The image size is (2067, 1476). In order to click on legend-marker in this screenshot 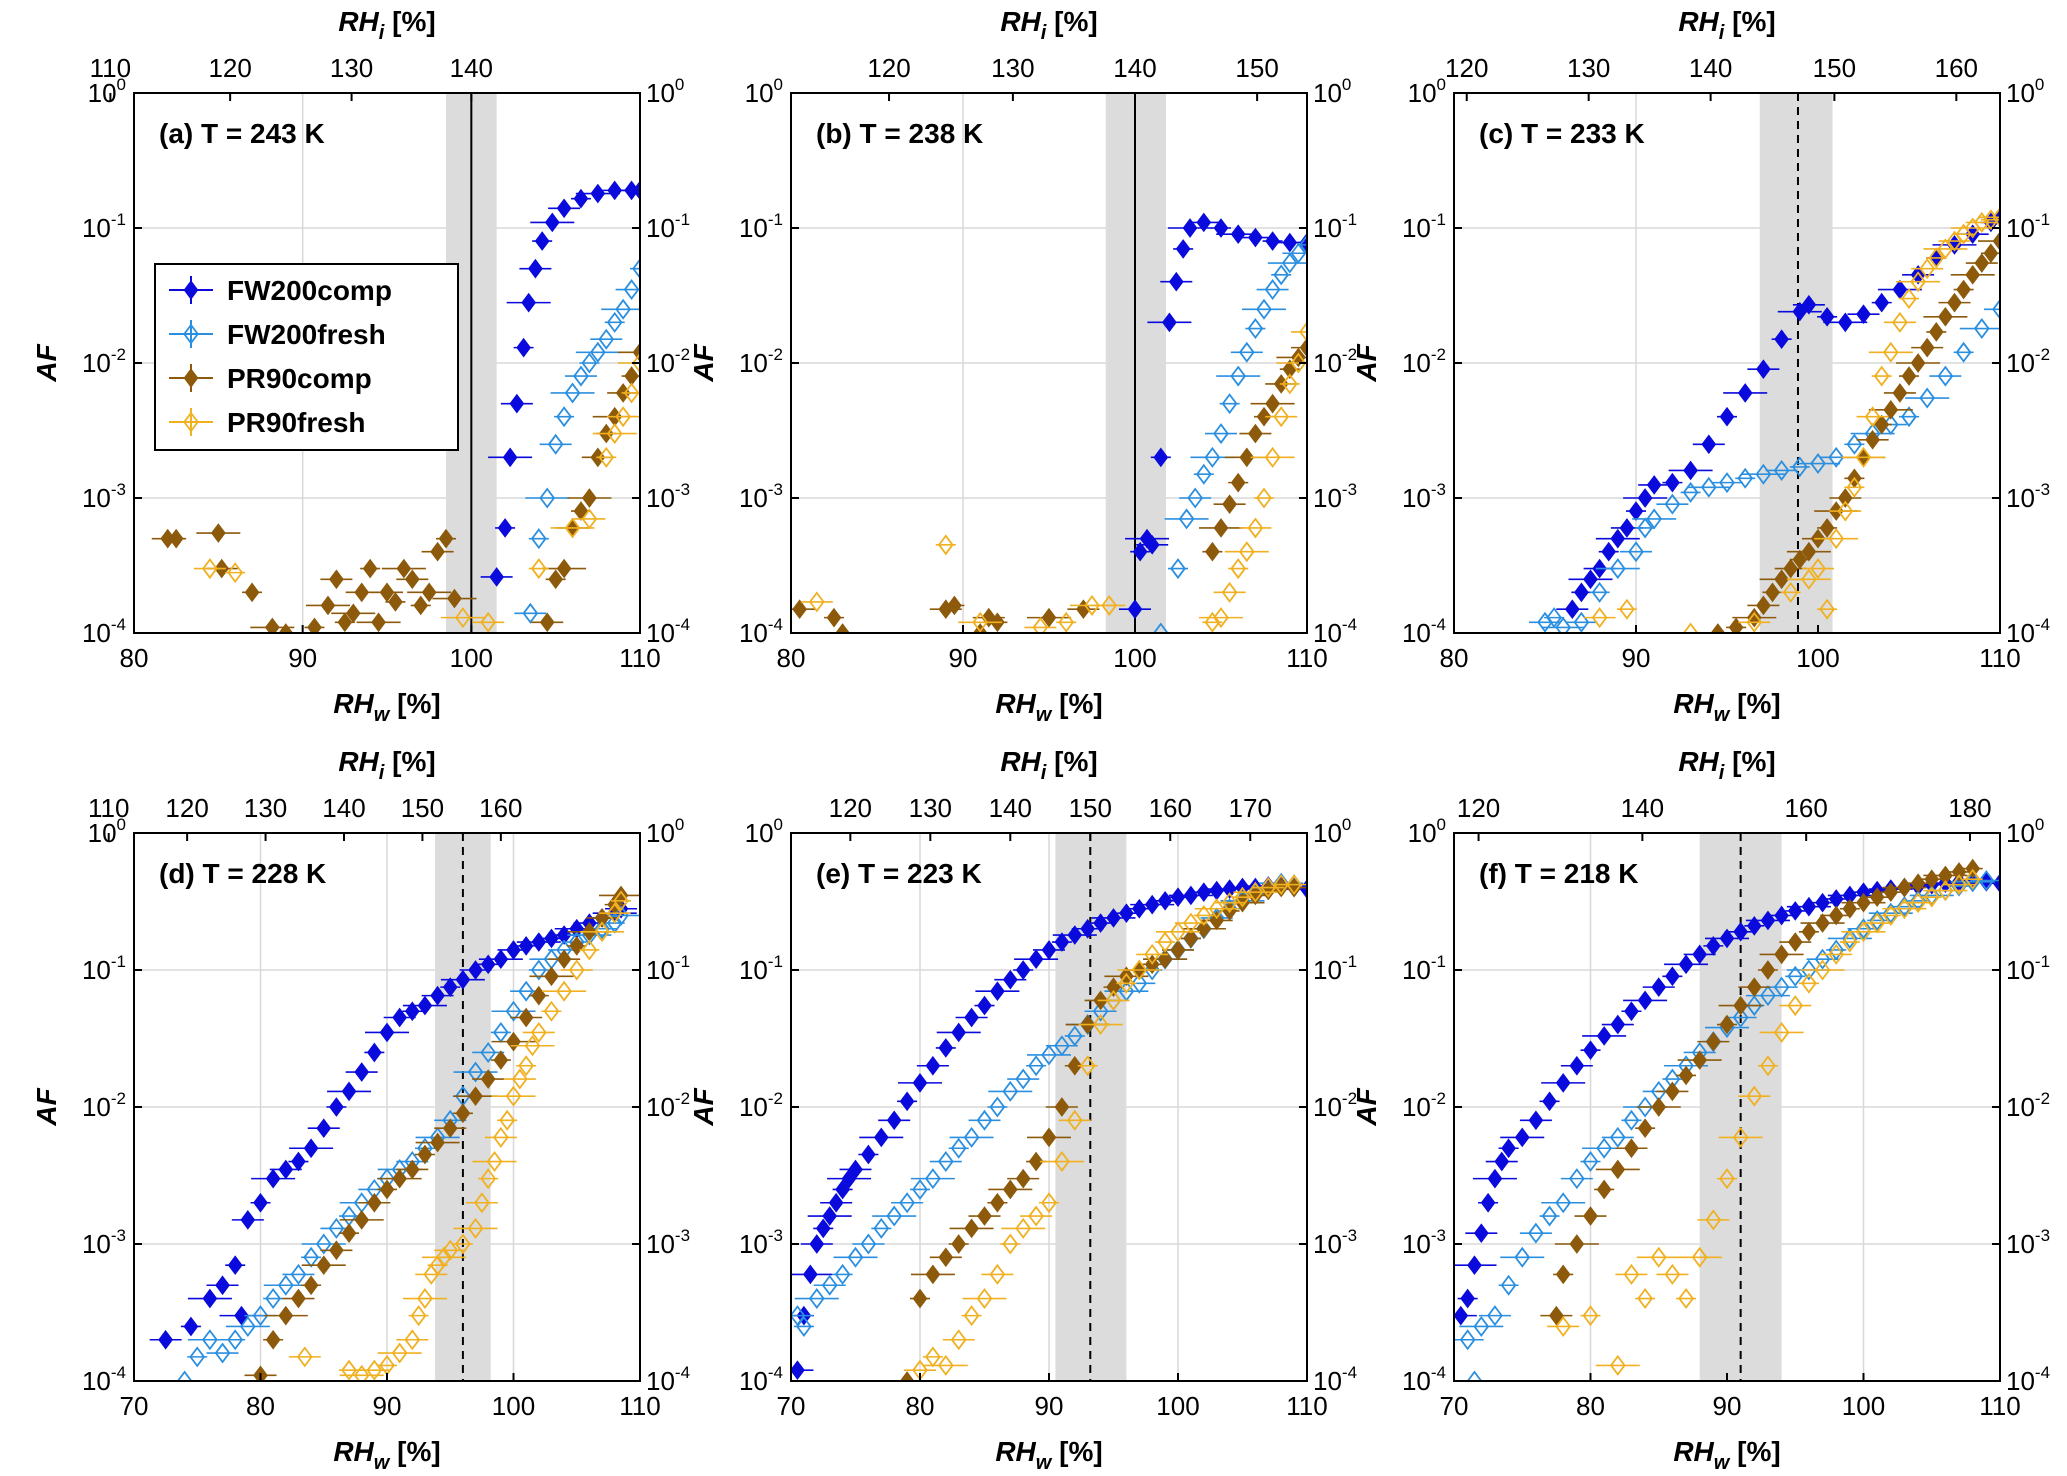, I will do `click(191, 422)`.